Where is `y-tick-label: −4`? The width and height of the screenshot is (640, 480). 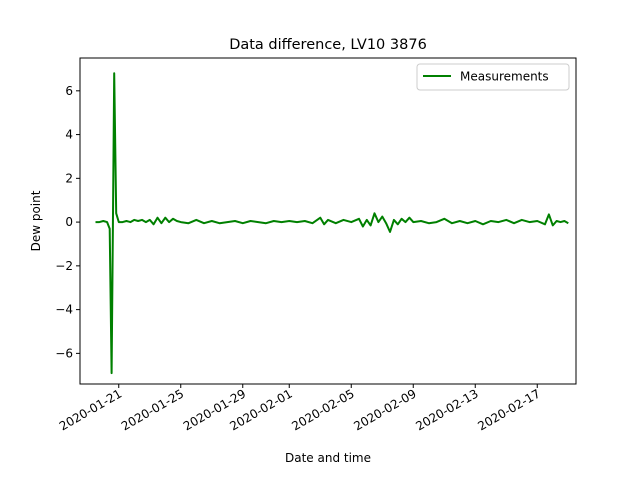
y-tick-label: −4 is located at coordinates (64, 310).